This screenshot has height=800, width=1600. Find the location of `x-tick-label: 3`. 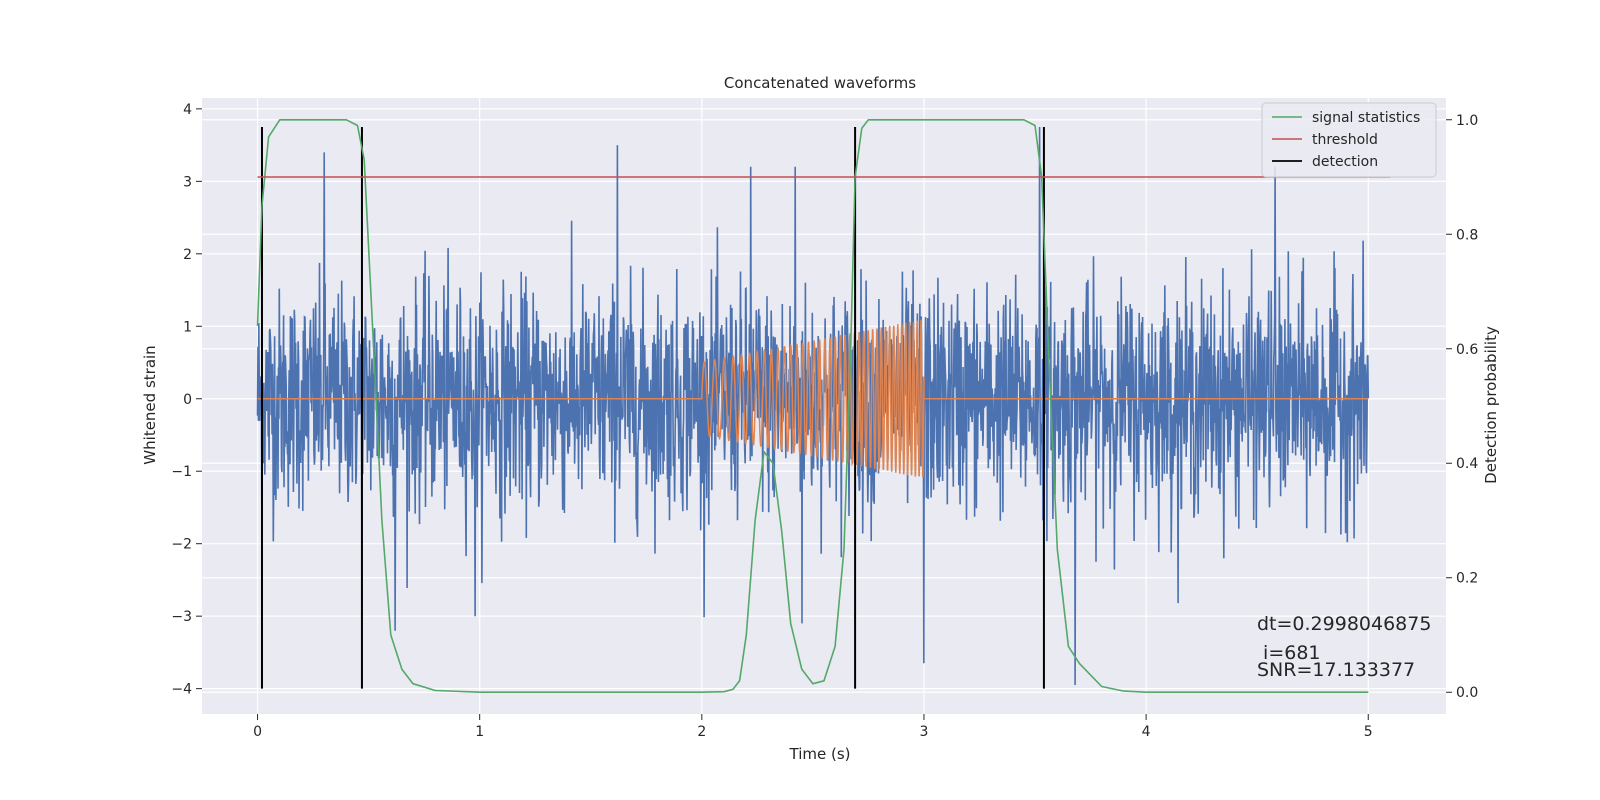

x-tick-label: 3 is located at coordinates (924, 732).